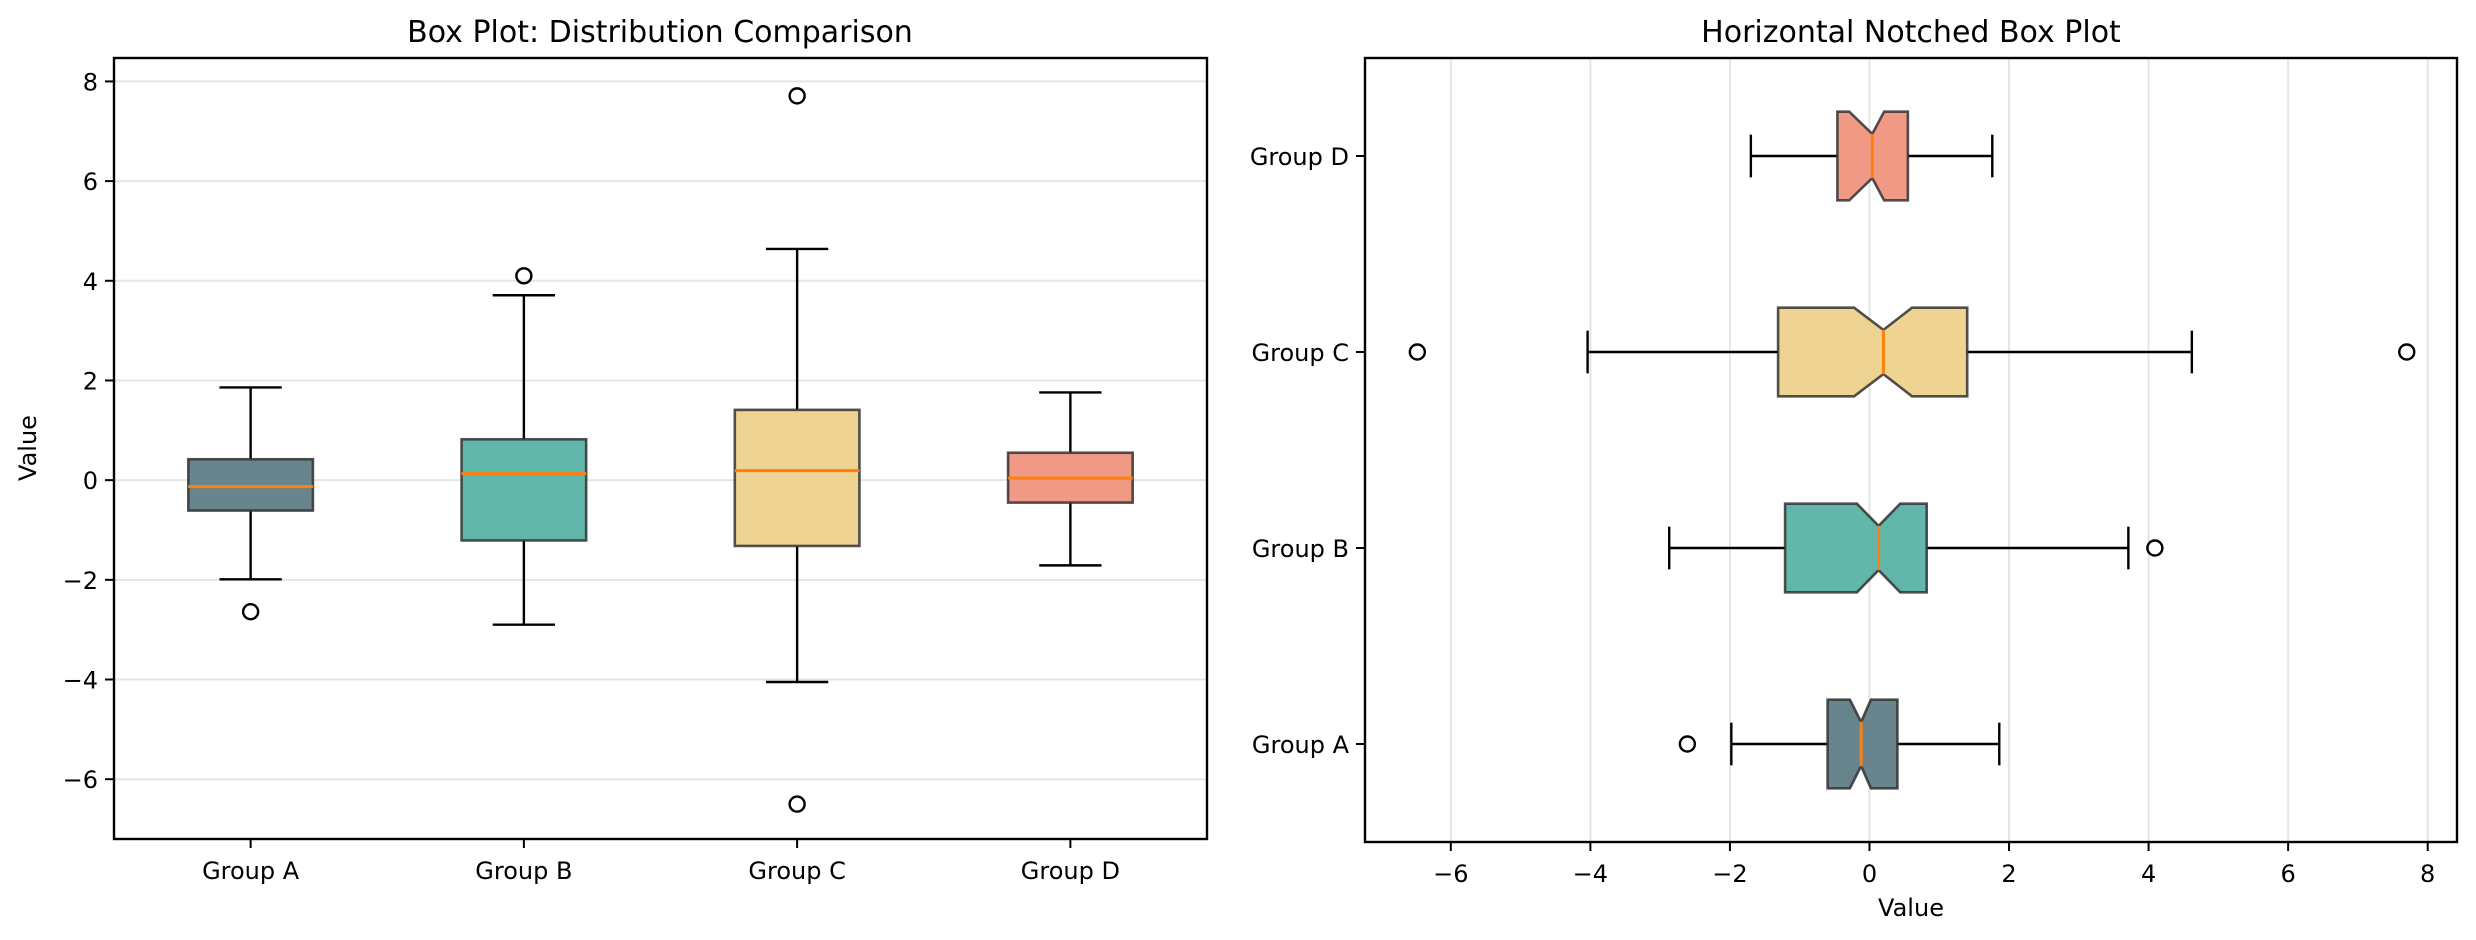 This screenshot has height=940, width=2476. I want to click on left-chart-title: Box Plot: Distribution Comparison, so click(660, 32).